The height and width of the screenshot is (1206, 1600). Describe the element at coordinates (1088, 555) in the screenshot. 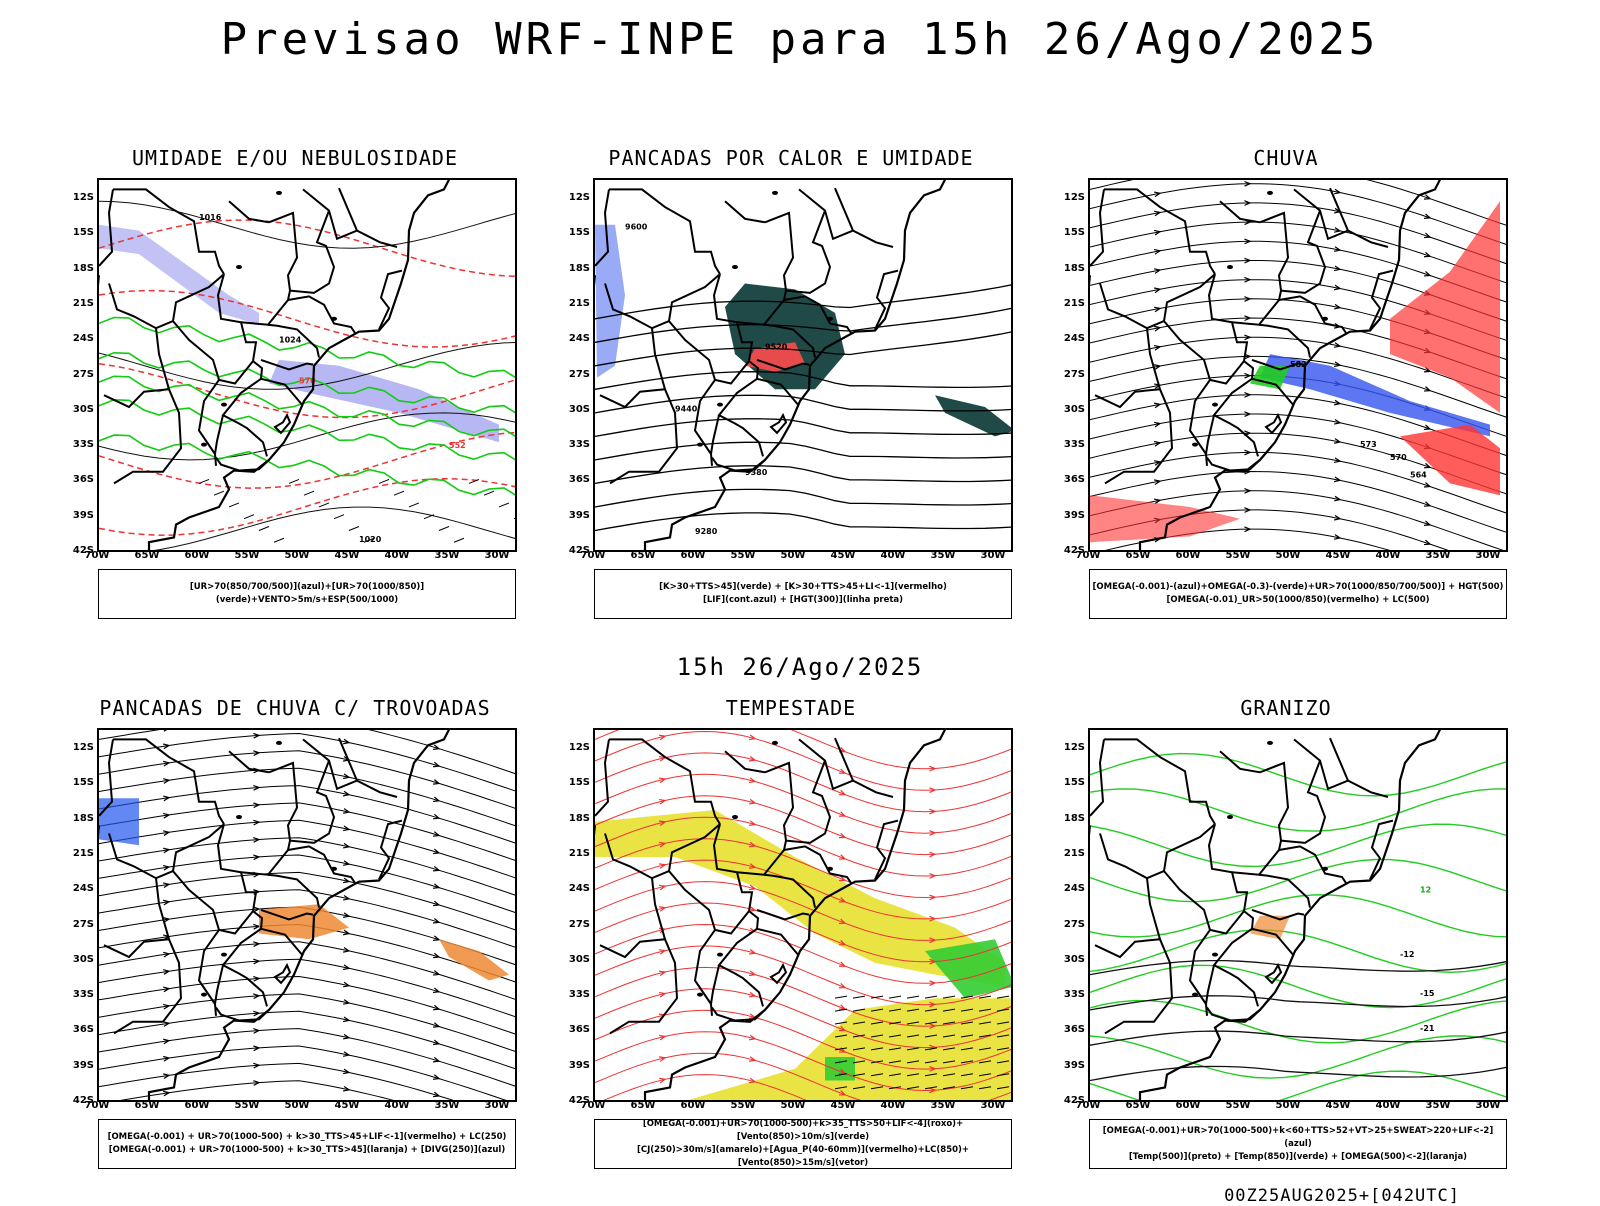

I see `longitude-tick-label: 70W` at that location.